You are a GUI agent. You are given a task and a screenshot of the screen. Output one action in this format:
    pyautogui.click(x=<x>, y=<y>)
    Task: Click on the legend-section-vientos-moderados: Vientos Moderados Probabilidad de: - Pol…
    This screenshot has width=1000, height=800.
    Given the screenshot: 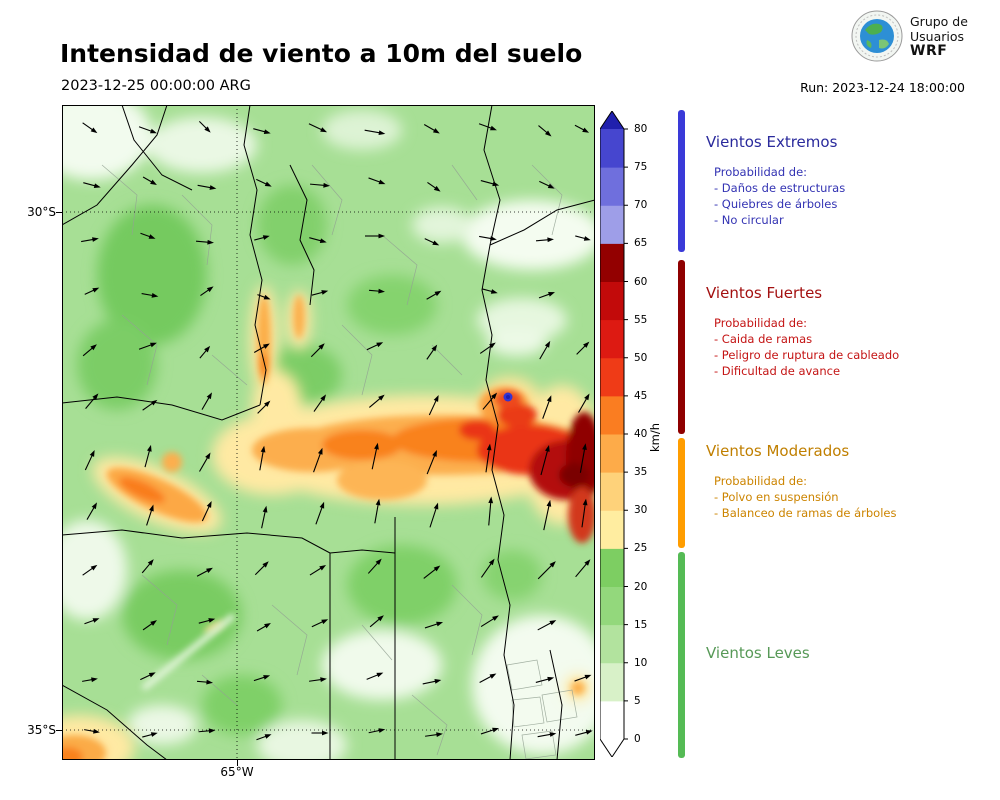 What is the action you would take?
    pyautogui.click(x=848, y=481)
    